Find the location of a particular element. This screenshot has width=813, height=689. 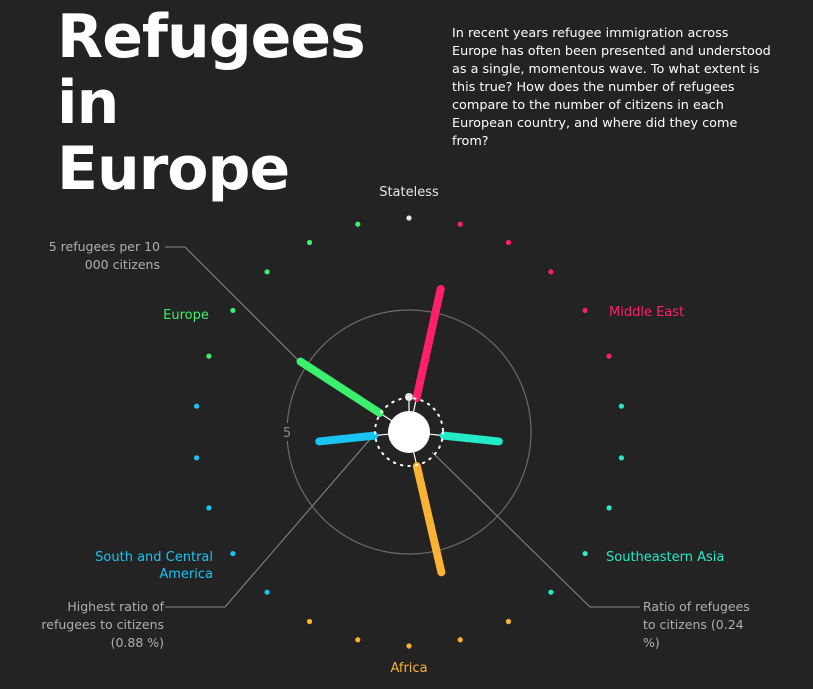

scale-label: 5 is located at coordinates (287, 433).